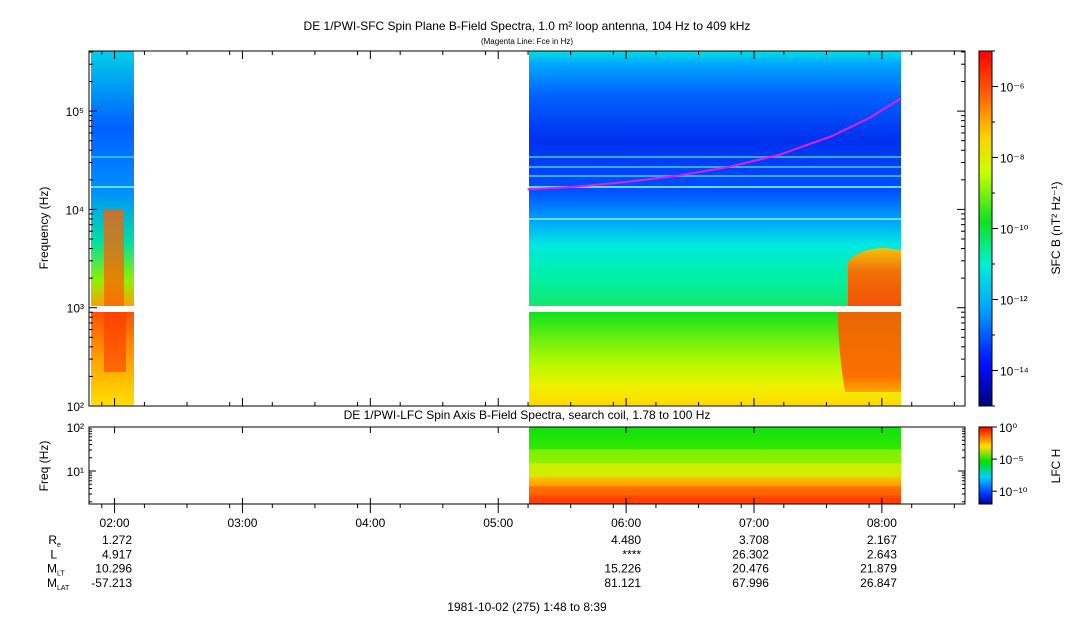  What do you see at coordinates (631, 554) in the screenshot?
I see `ephemeris-value: ****` at bounding box center [631, 554].